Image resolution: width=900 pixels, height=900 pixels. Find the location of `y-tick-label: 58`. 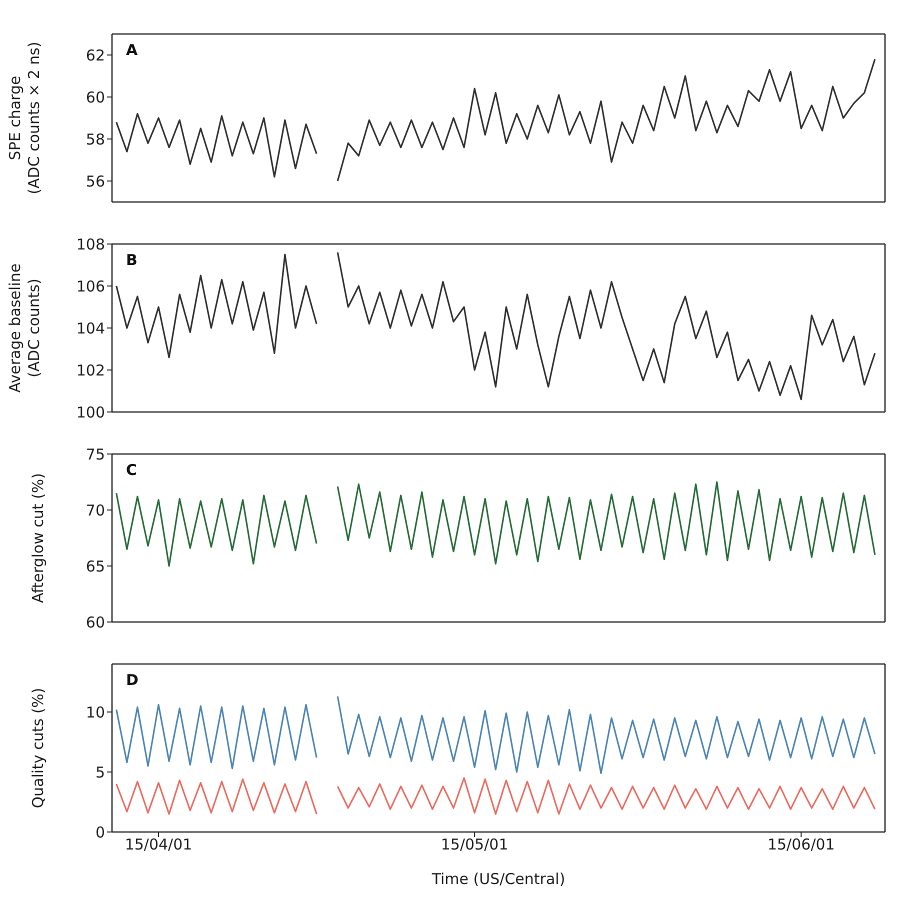

y-tick-label: 58 is located at coordinates (95, 139).